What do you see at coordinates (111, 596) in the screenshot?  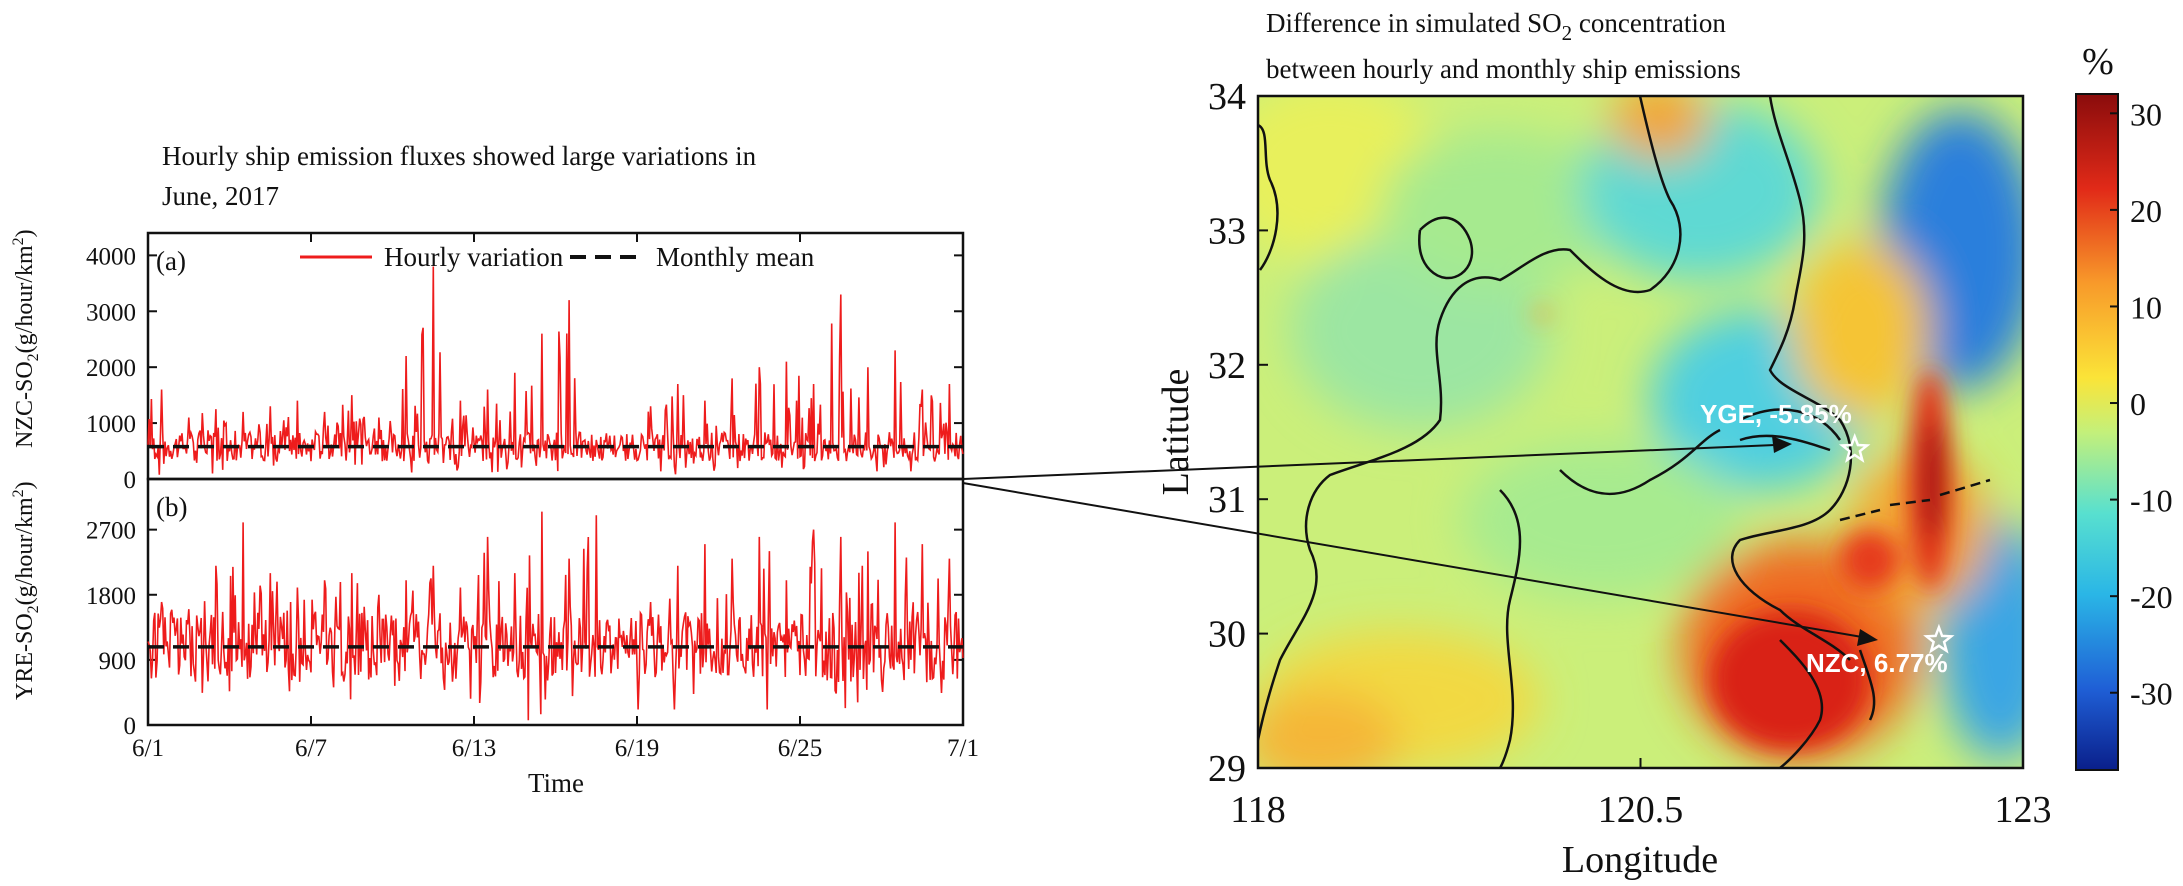 I see `y-tick-label: 1800` at bounding box center [111, 596].